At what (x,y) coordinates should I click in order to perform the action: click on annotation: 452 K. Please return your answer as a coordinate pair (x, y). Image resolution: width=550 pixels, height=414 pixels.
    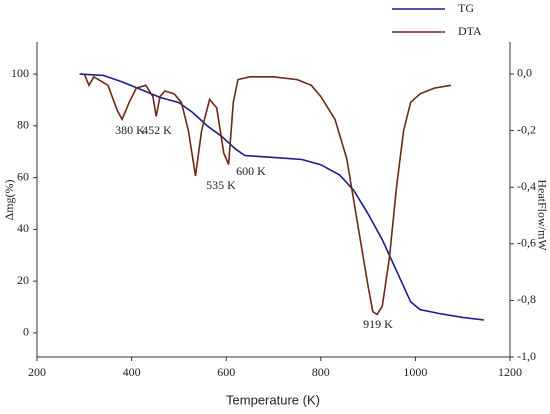
    Looking at the image, I should click on (157, 130).